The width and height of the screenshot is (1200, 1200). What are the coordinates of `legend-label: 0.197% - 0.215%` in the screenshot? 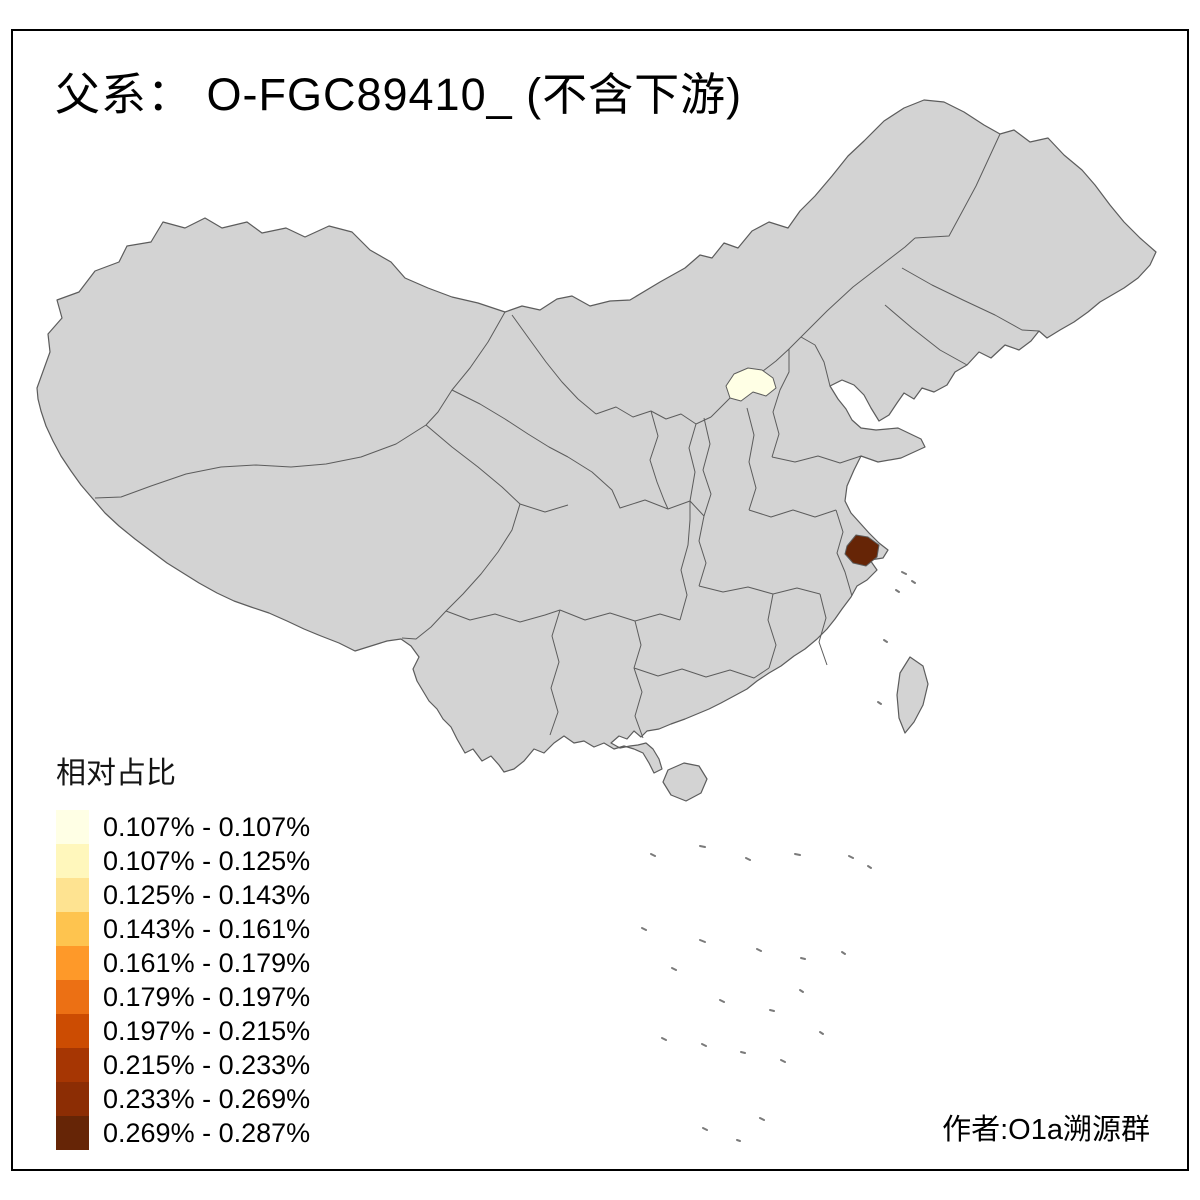 It's located at (207, 1030).